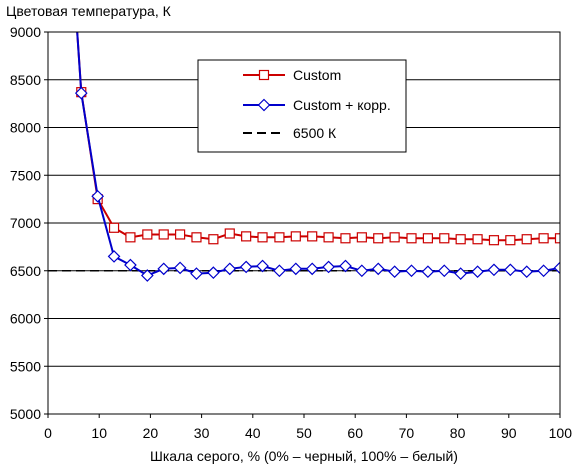  I want to click on y-axis-title: Цветовая температура, К, so click(89, 11).